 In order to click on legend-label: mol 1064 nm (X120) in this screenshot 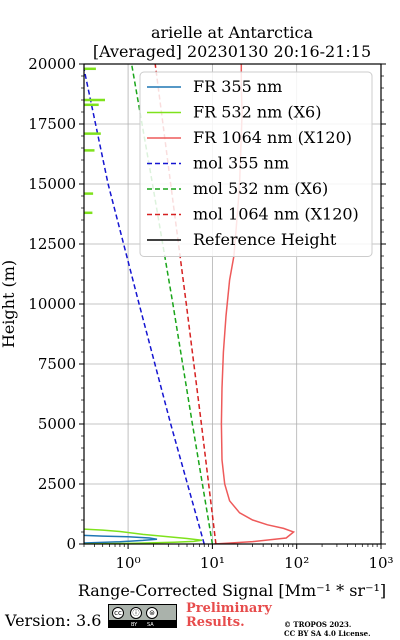, I will do `click(276, 214)`.